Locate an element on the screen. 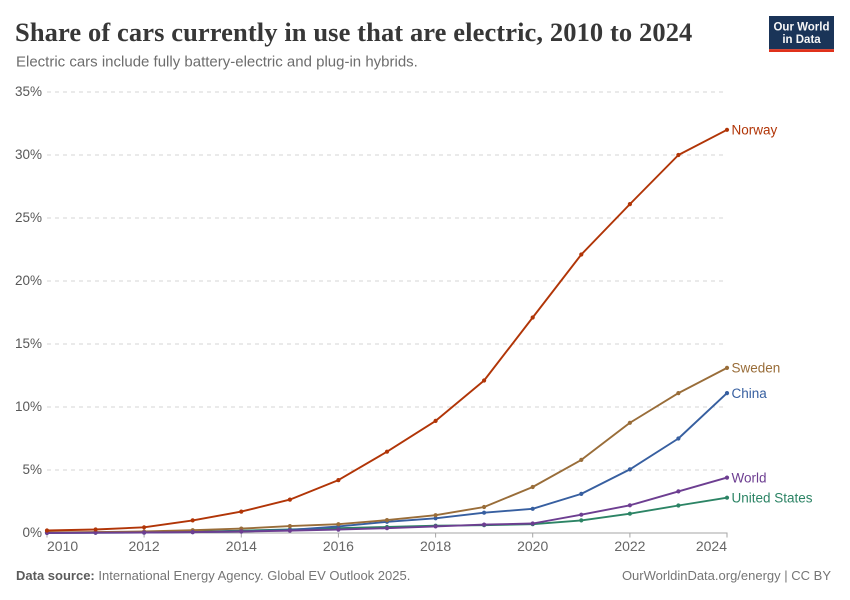 This screenshot has width=850, height=600. svg-text: 30% is located at coordinates (28, 154).